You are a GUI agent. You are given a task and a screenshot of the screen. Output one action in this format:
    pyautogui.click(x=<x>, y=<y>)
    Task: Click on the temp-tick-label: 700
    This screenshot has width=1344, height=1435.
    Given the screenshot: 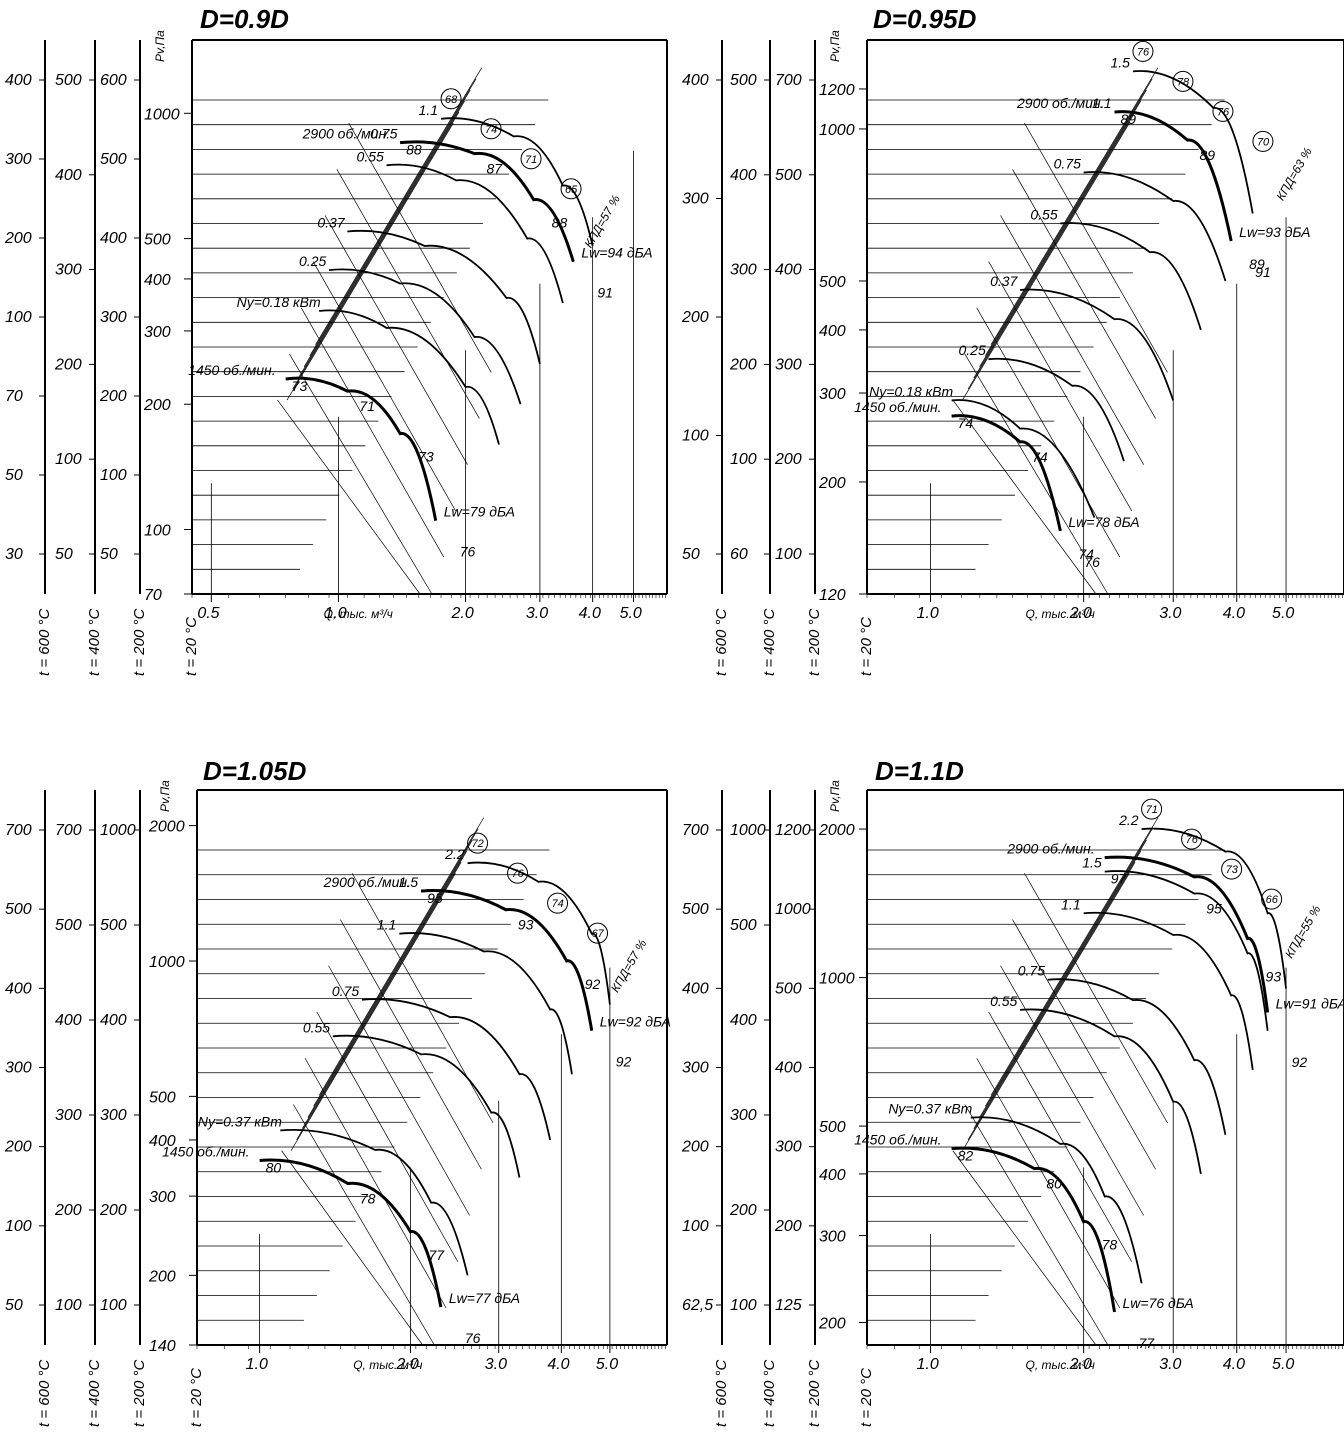 What is the action you would take?
    pyautogui.click(x=68, y=830)
    